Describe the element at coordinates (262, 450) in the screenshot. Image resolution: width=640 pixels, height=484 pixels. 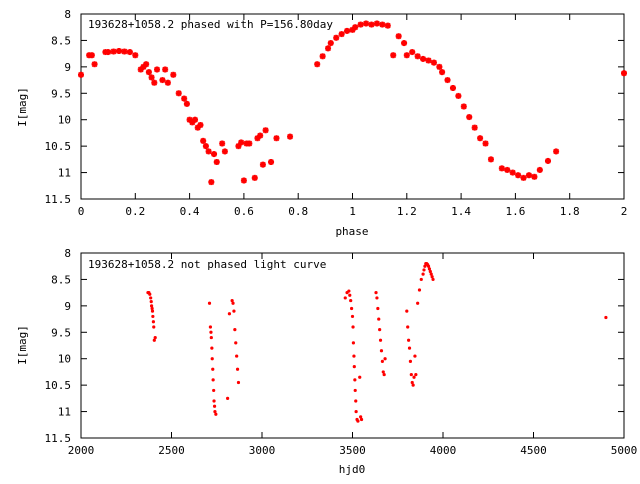
I see `x-tick-label: 3000` at that location.